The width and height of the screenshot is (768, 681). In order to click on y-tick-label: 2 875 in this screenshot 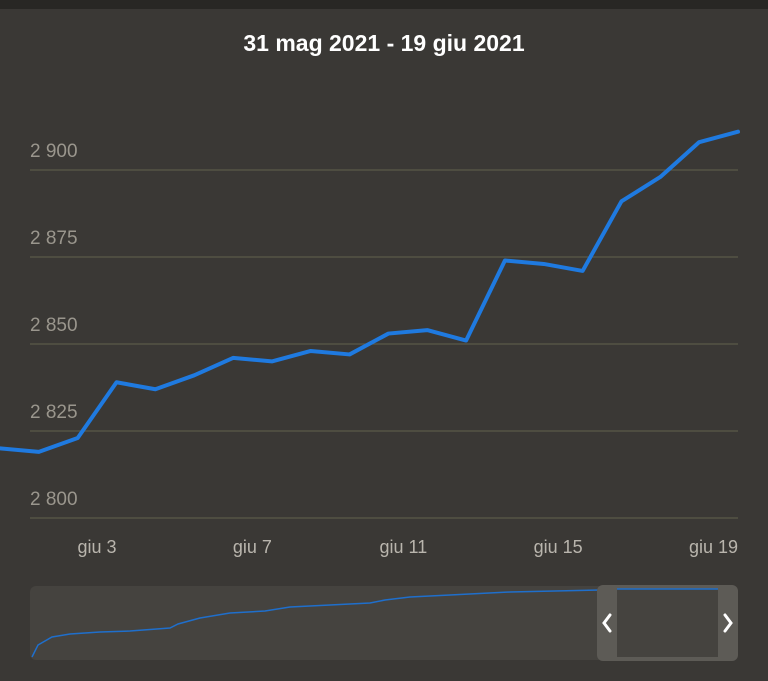, I will do `click(54, 238)`.